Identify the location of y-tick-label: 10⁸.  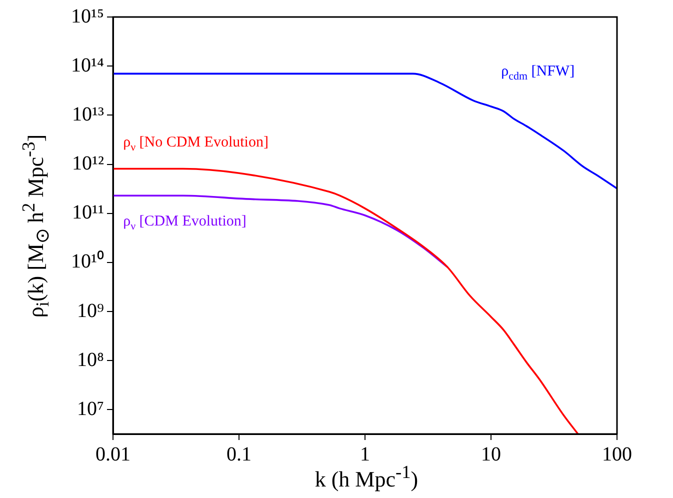
(90, 359).